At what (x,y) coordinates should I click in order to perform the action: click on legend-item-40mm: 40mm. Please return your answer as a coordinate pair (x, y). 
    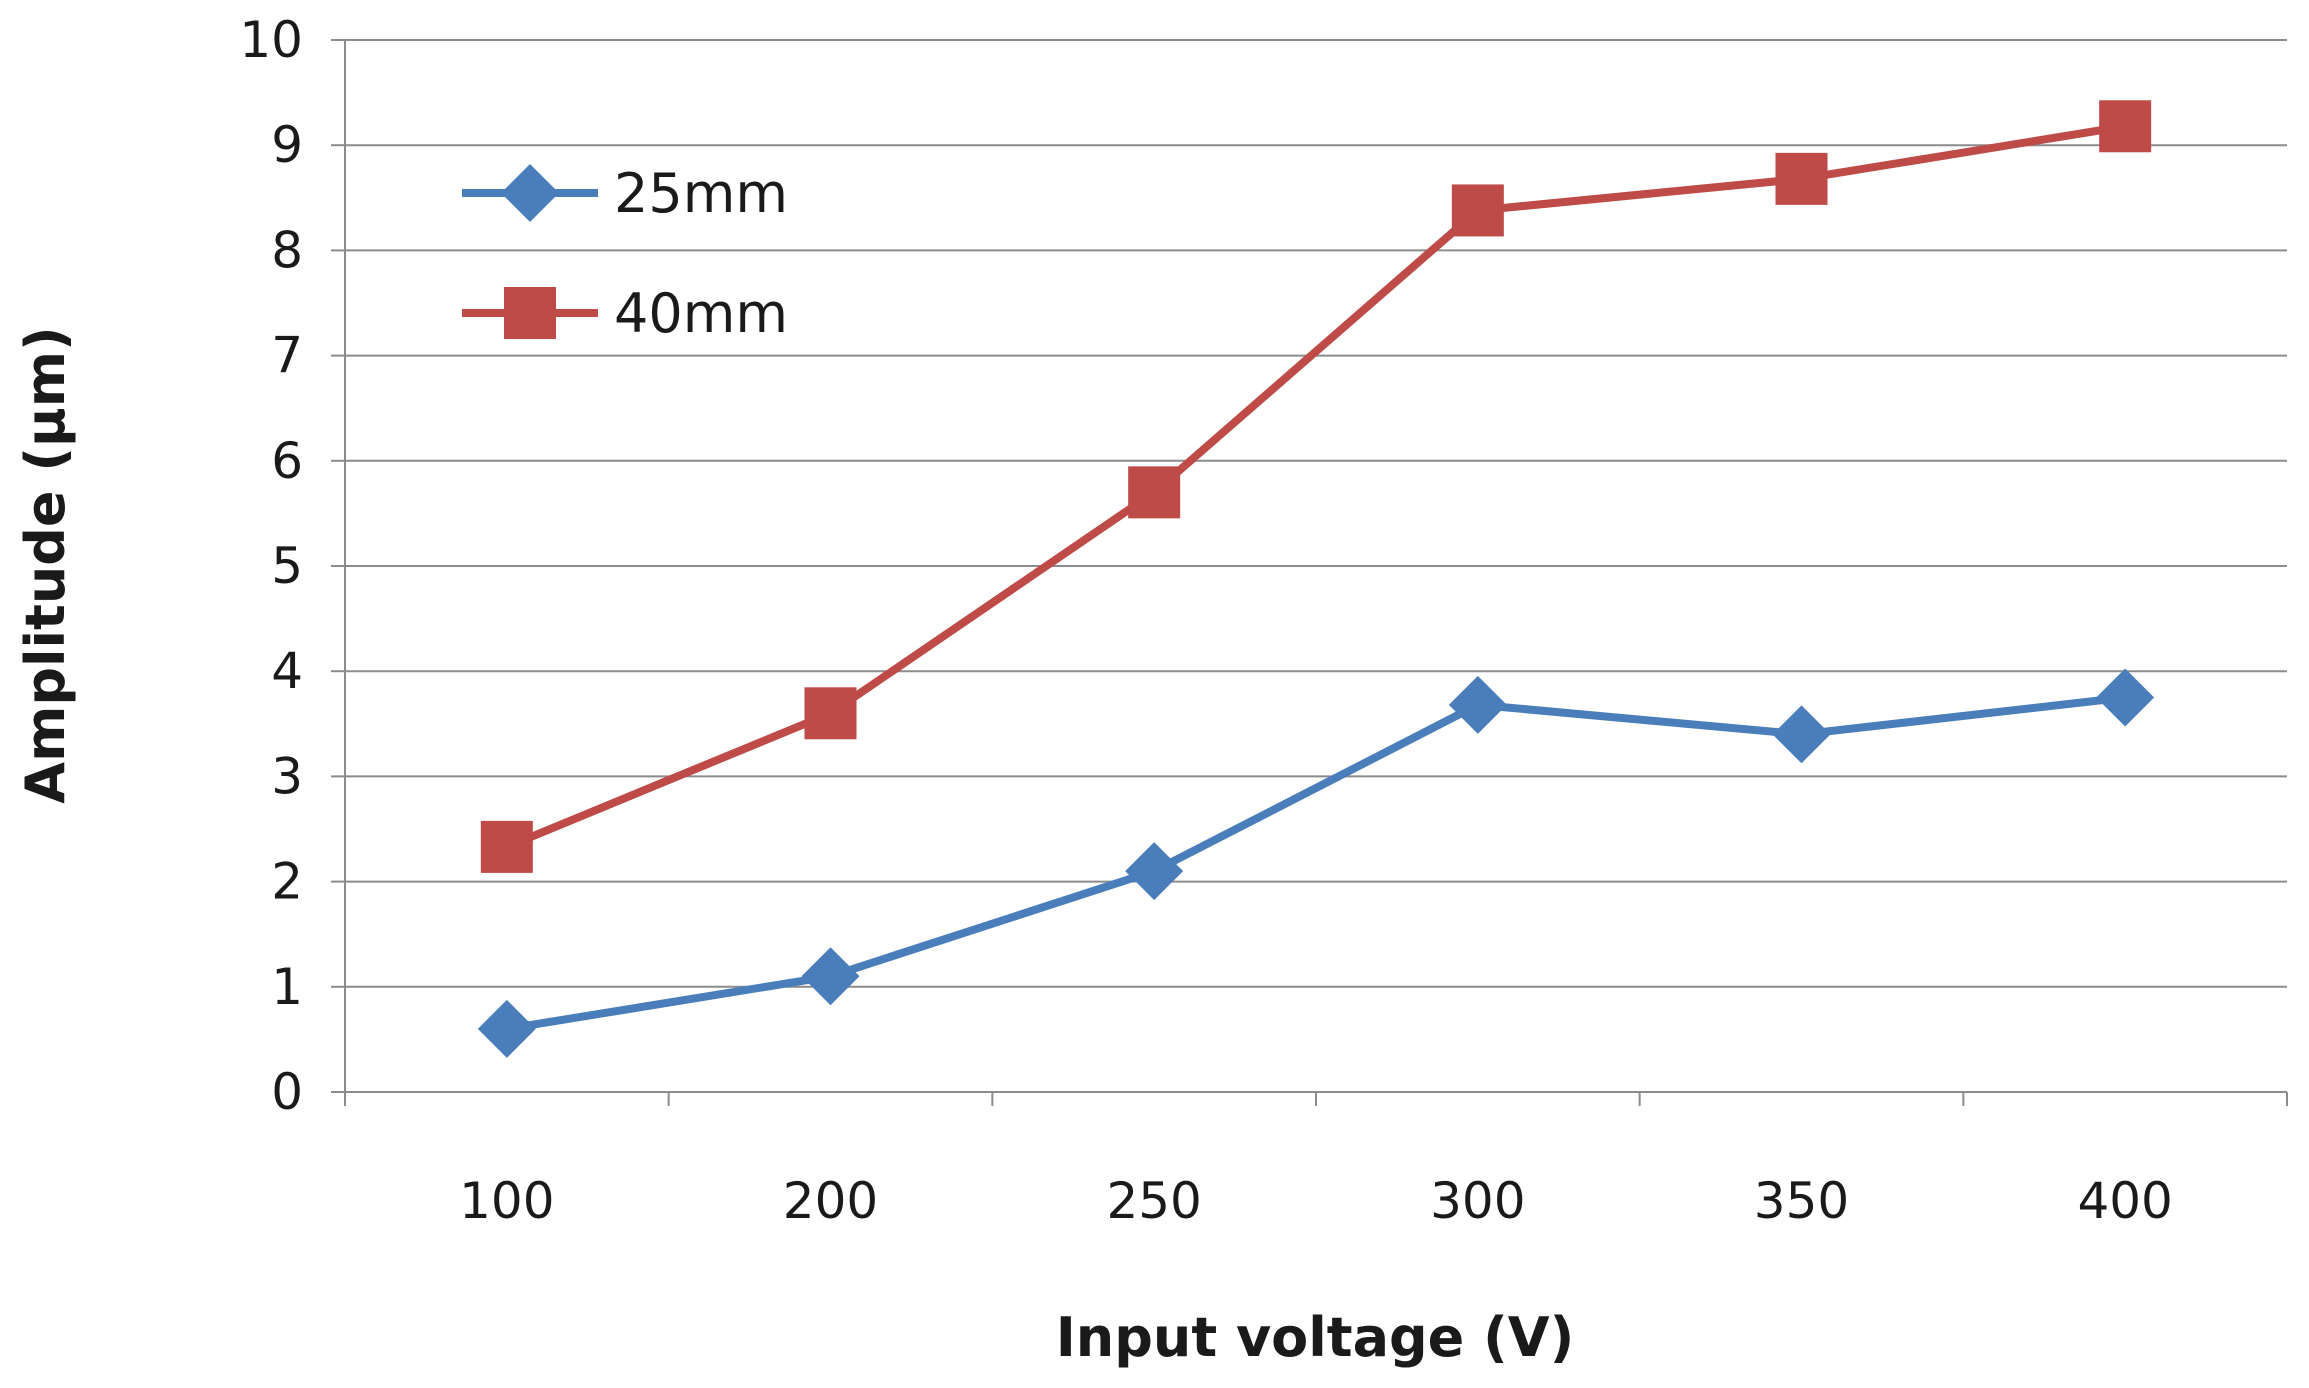
    Looking at the image, I should click on (625, 313).